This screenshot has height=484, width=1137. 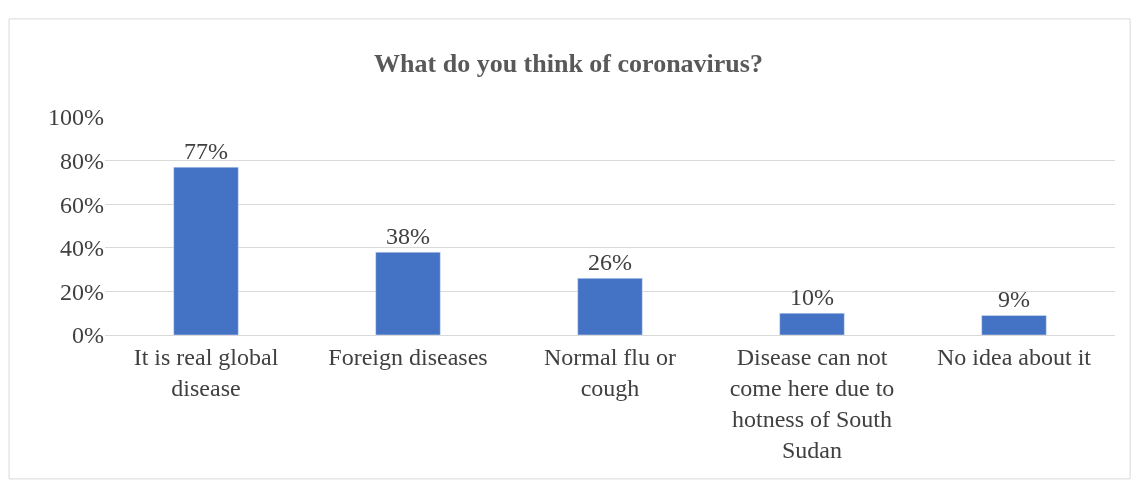 I want to click on y-tick-label: 80%, so click(x=82, y=161).